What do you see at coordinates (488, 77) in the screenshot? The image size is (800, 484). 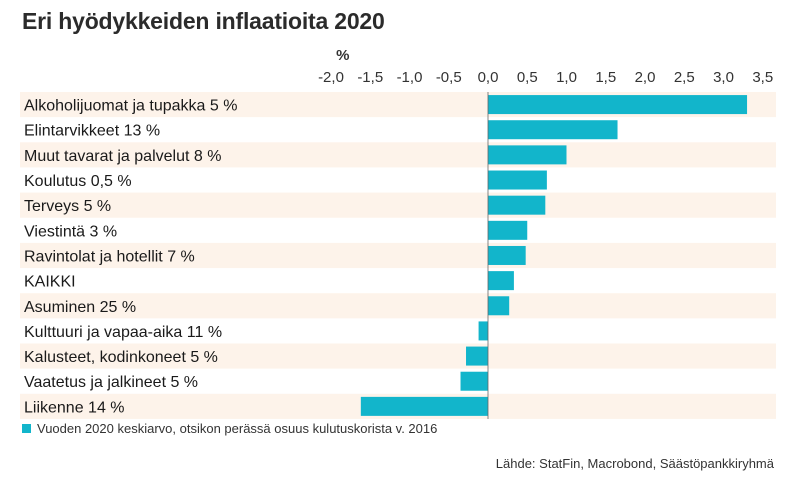 I see `x-tick-label: 0,0` at bounding box center [488, 77].